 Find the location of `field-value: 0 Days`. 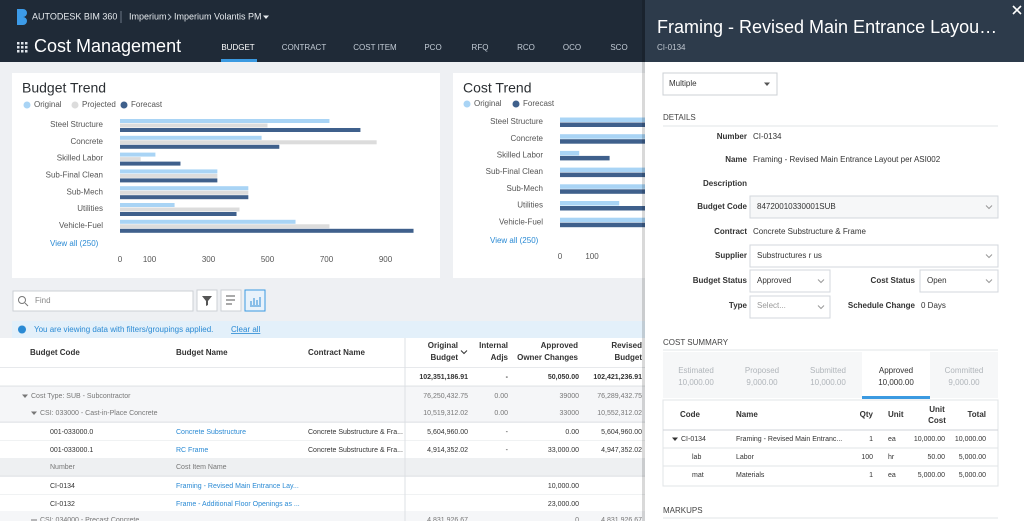

field-value: 0 Days is located at coordinates (933, 305).